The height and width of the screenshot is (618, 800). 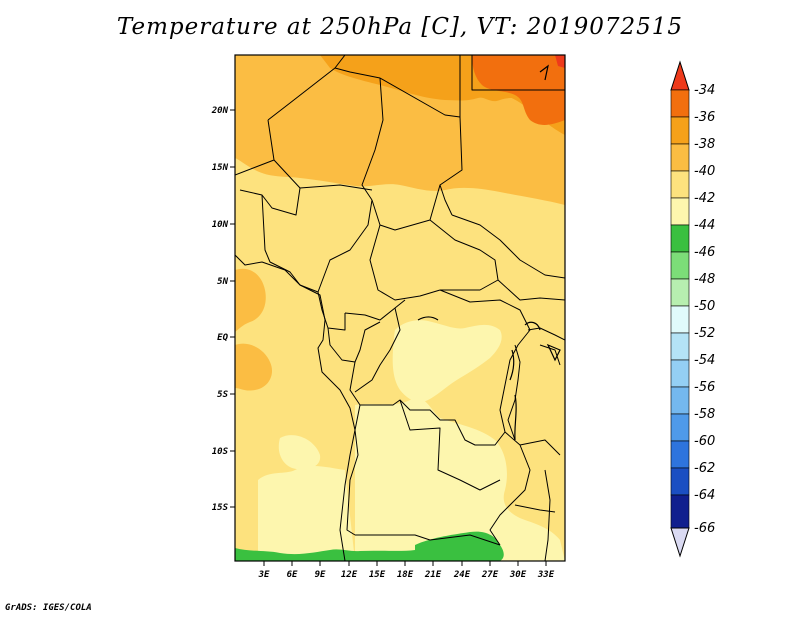 I want to click on contour-gt34, so click(x=560, y=61).